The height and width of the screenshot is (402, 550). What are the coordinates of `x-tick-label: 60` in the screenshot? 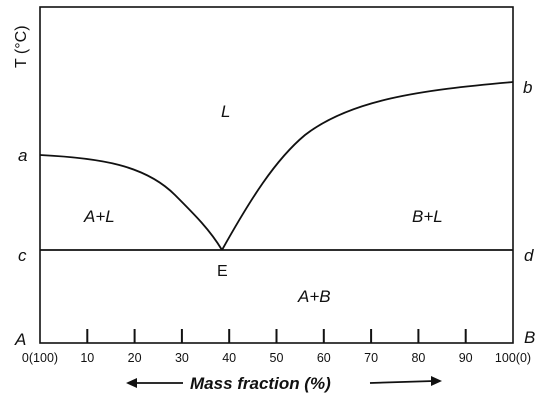 It's located at (324, 358).